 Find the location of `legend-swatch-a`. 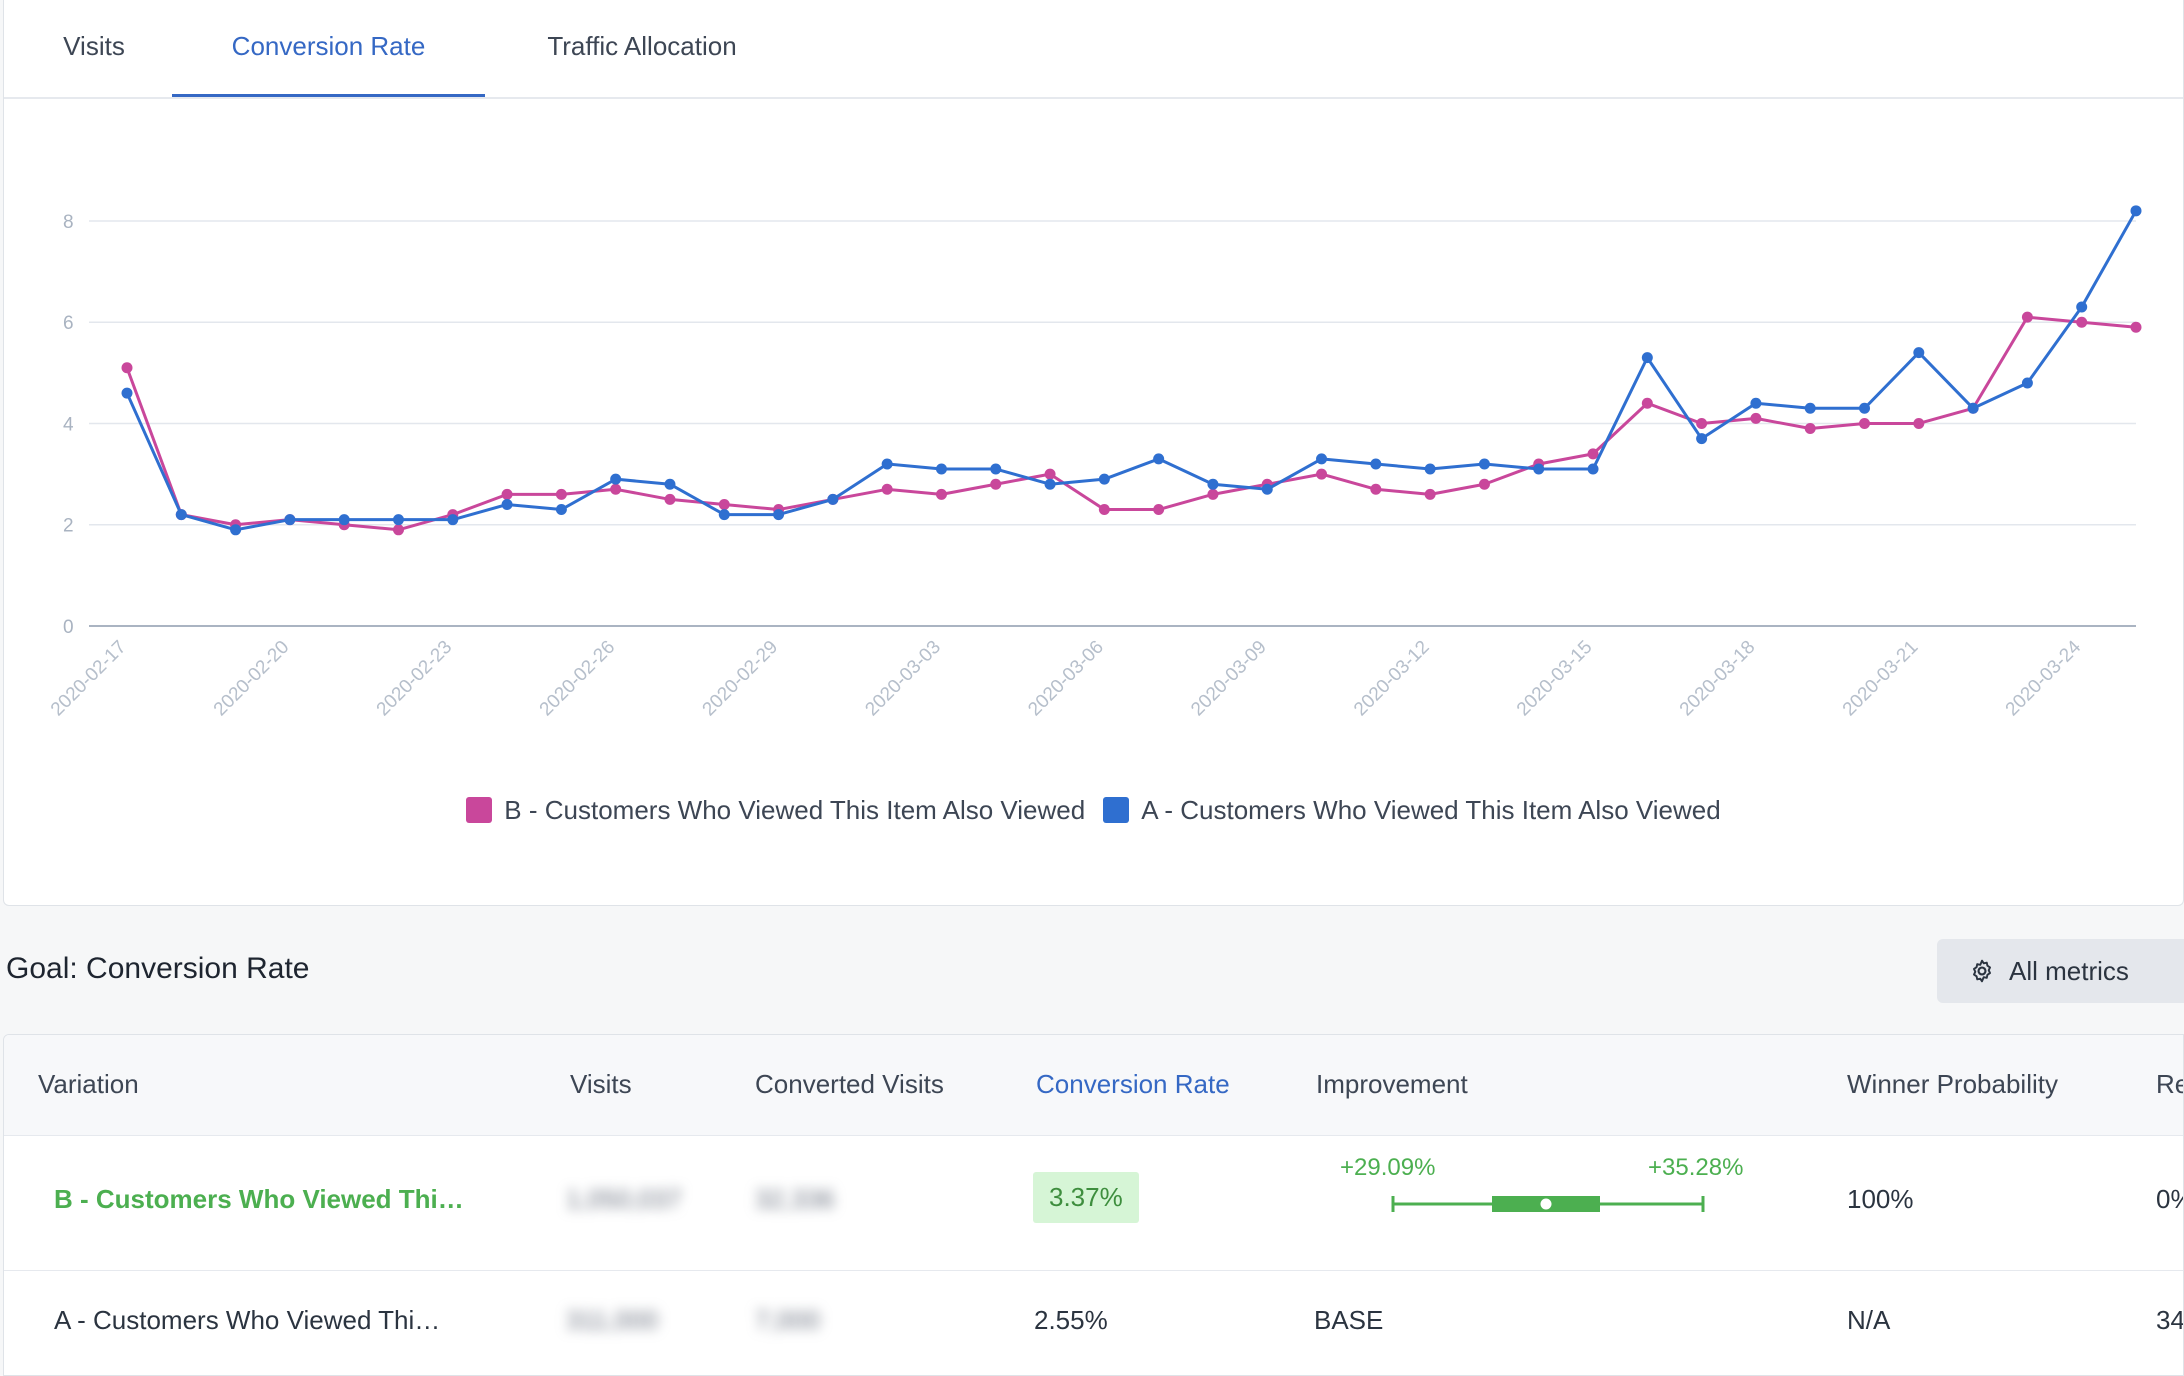

legend-swatch-a is located at coordinates (1116, 810).